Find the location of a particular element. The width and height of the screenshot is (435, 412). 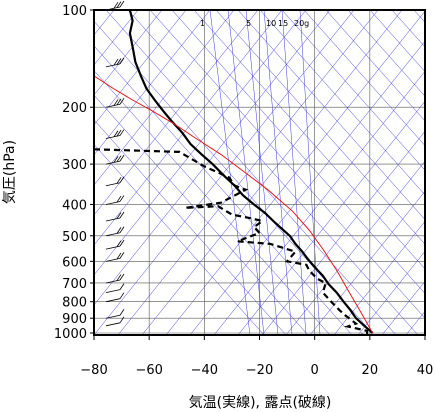

y-tick-label: 700 is located at coordinates (74, 284).